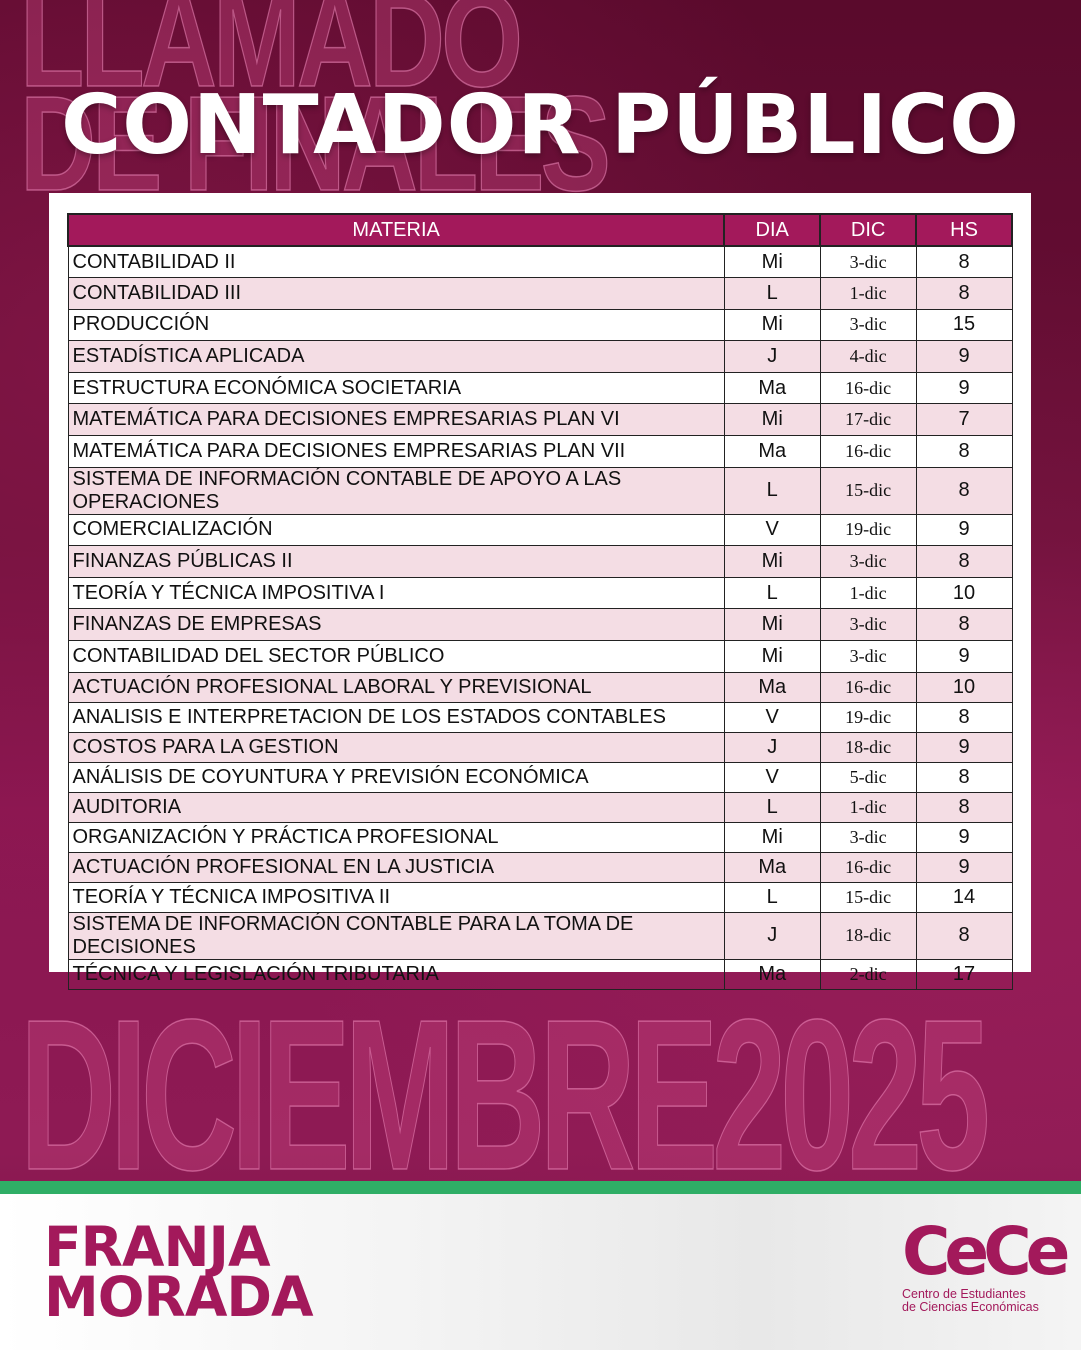 This screenshot has width=1081, height=1350. Describe the element at coordinates (271, 57) in the screenshot. I see `watermark-line-1: LLAMADO` at that location.